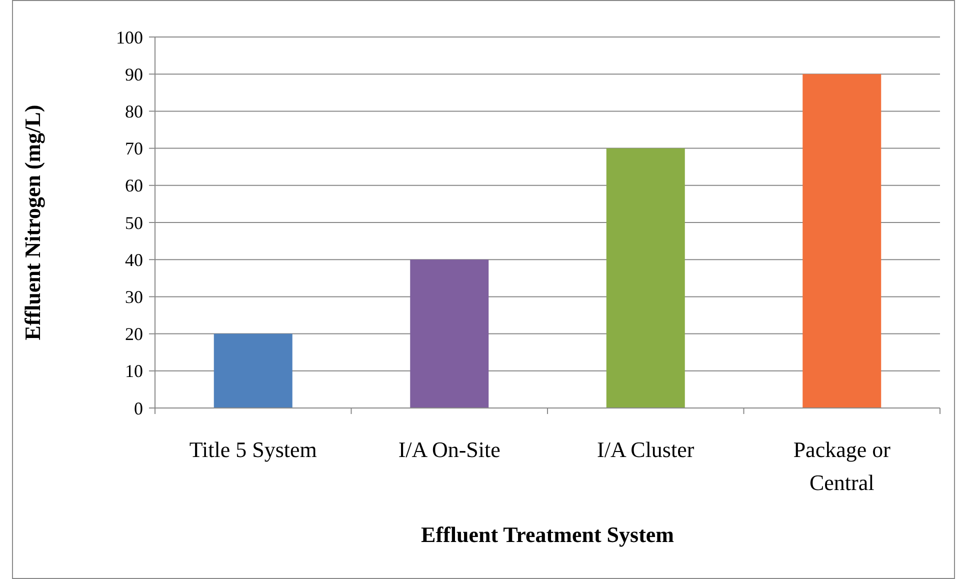 The image size is (956, 579). What do you see at coordinates (134, 112) in the screenshot?
I see `y-tick-label: 80` at bounding box center [134, 112].